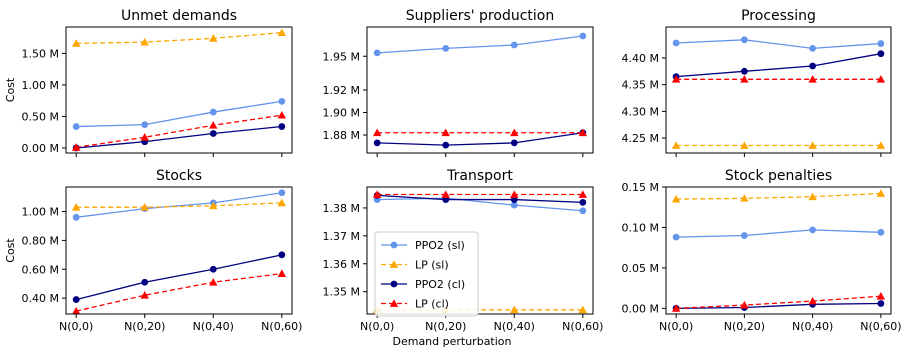 This screenshot has height=356, width=905. Describe the element at coordinates (40, 212) in the screenshot. I see `y-tick-label: 1.00 M` at that location.